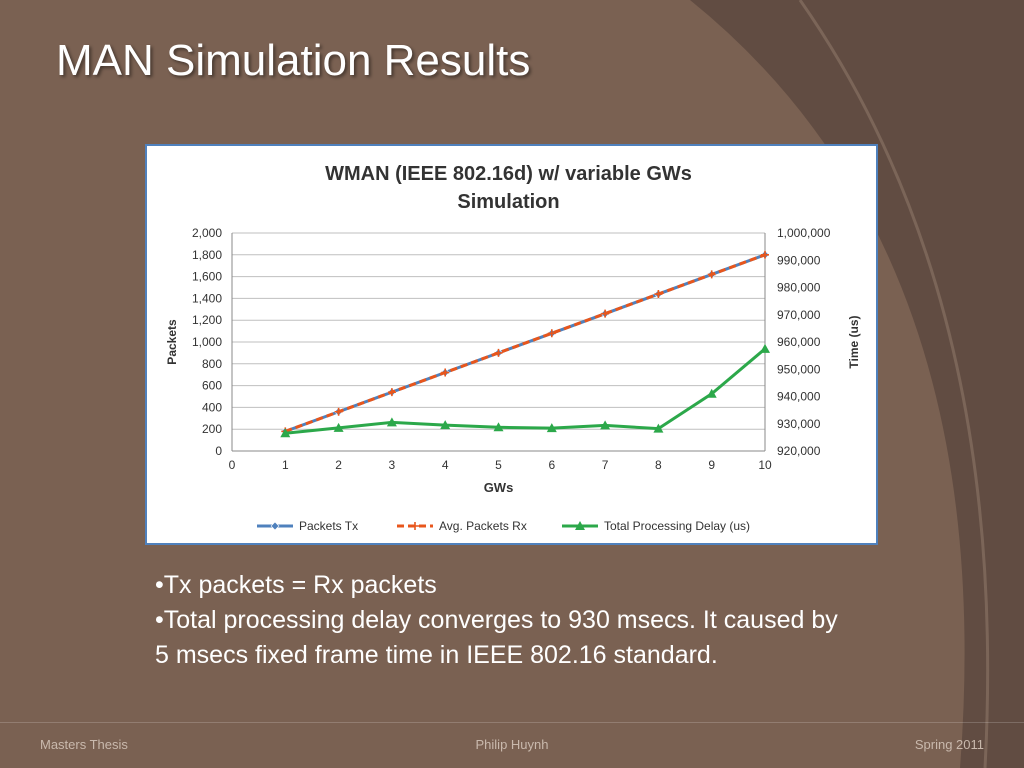  What do you see at coordinates (765, 465) in the screenshot?
I see `x-tick-label: 10` at bounding box center [765, 465].